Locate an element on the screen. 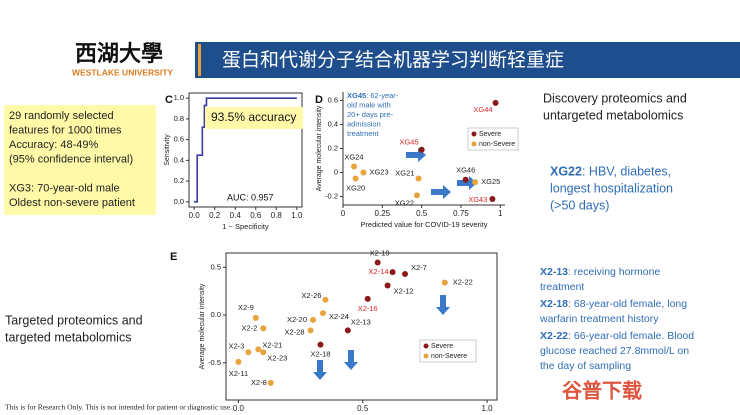  x-axis-label: Predicted value for COVID-19 severity is located at coordinates (423, 224).